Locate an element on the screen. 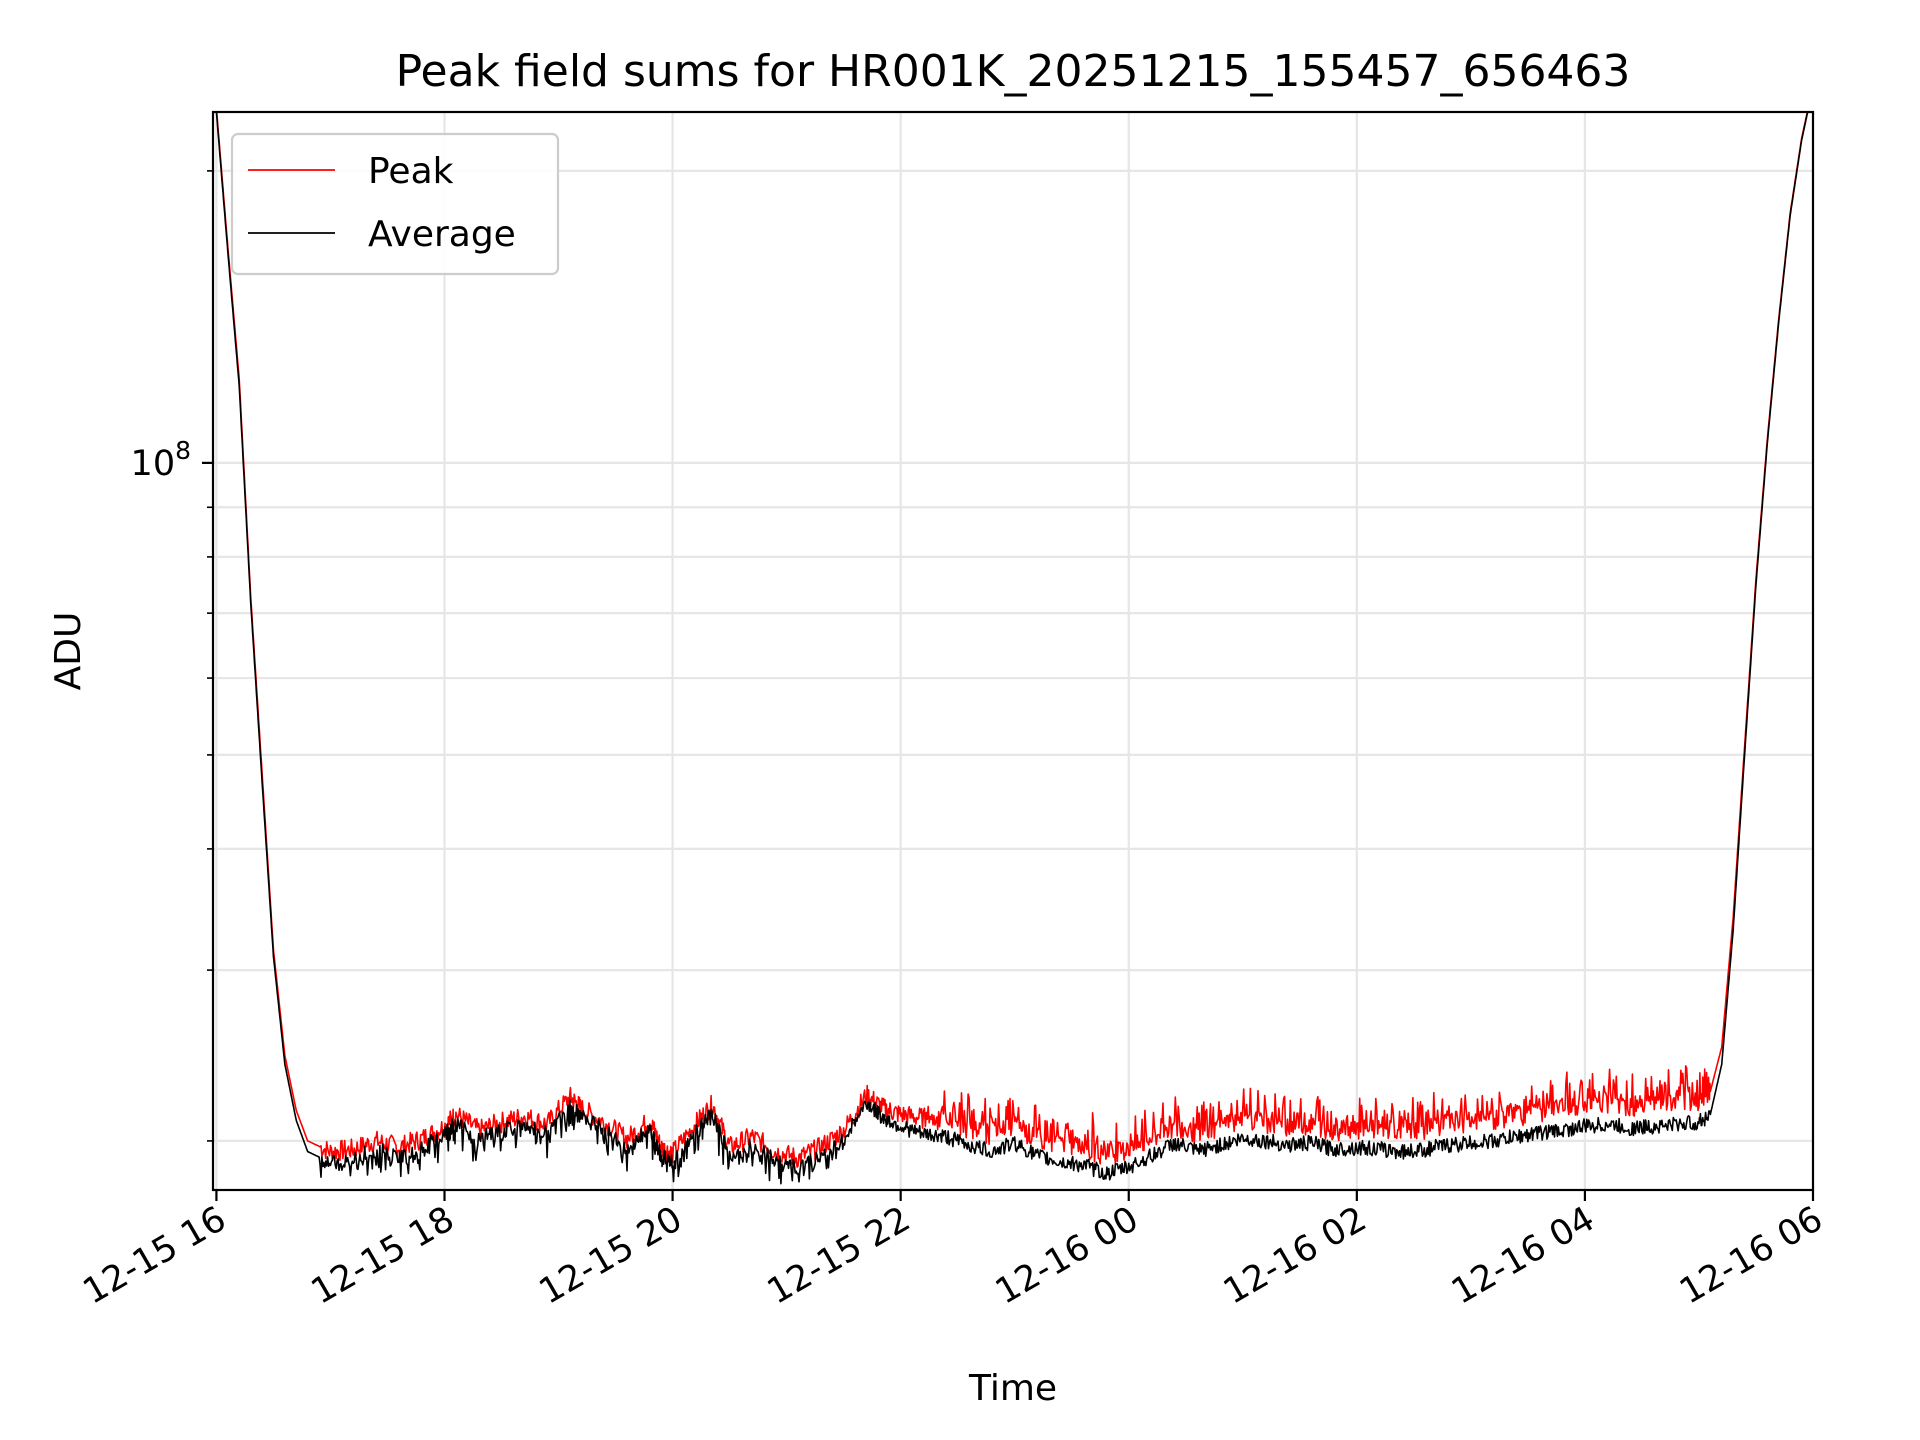 The height and width of the screenshot is (1440, 1920). y-tick-exponent: 8 is located at coordinates (183, 450).